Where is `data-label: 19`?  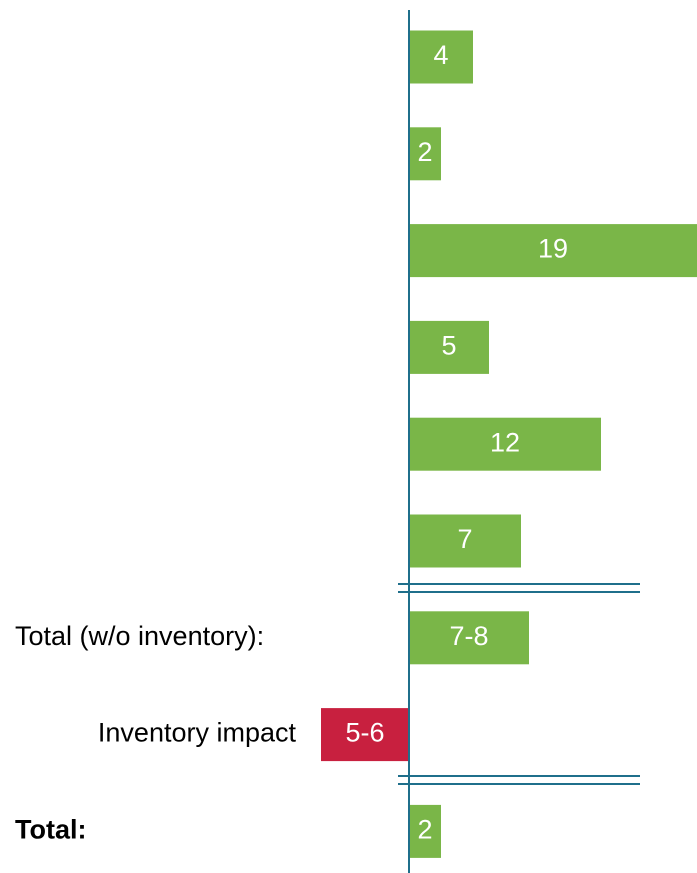
data-label: 19 is located at coordinates (553, 249).